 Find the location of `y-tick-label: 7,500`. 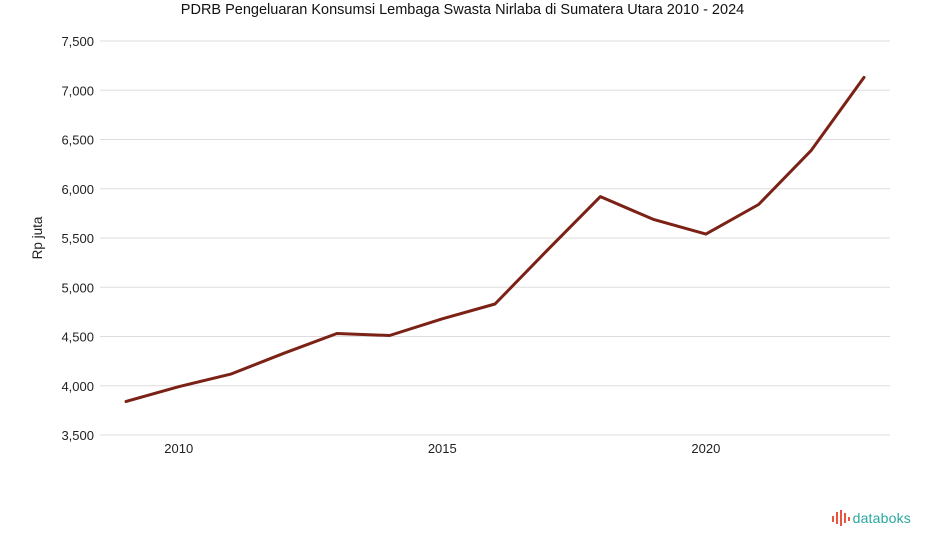

y-tick-label: 7,500 is located at coordinates (77, 41).